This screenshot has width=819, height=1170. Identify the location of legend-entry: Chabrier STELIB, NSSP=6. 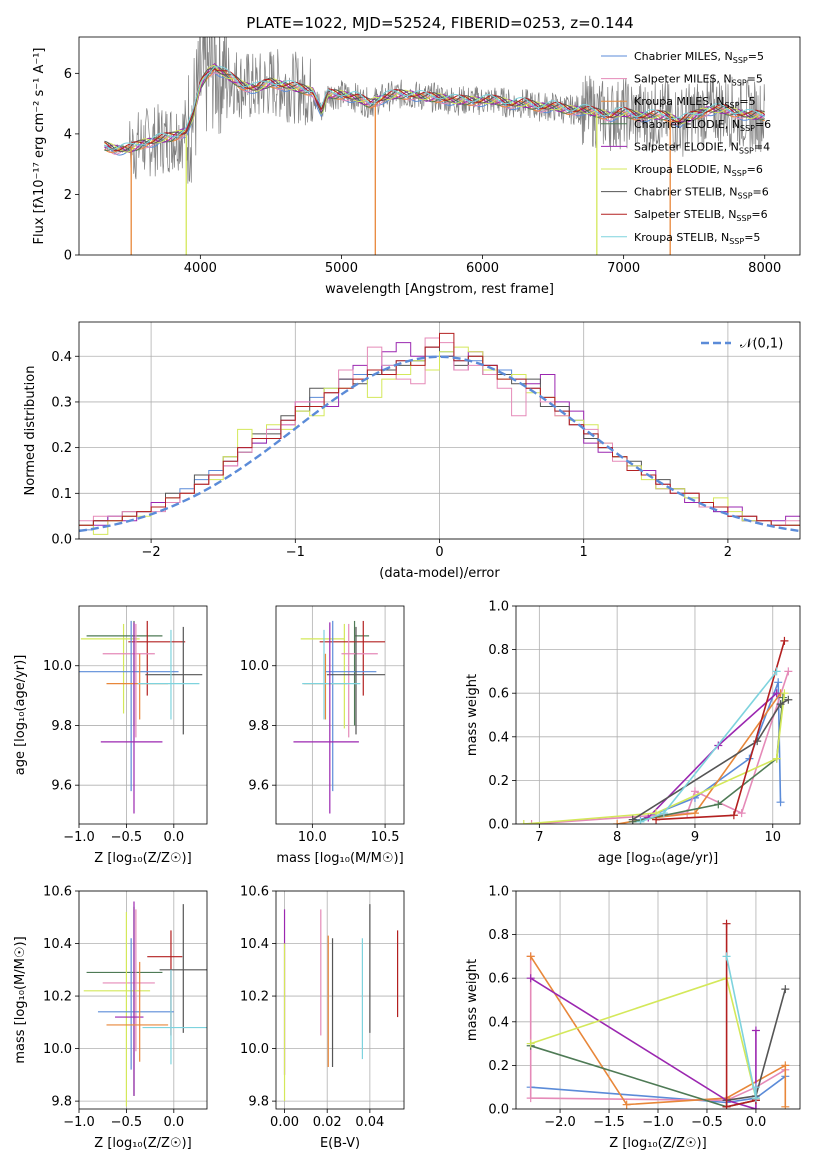
(701, 193).